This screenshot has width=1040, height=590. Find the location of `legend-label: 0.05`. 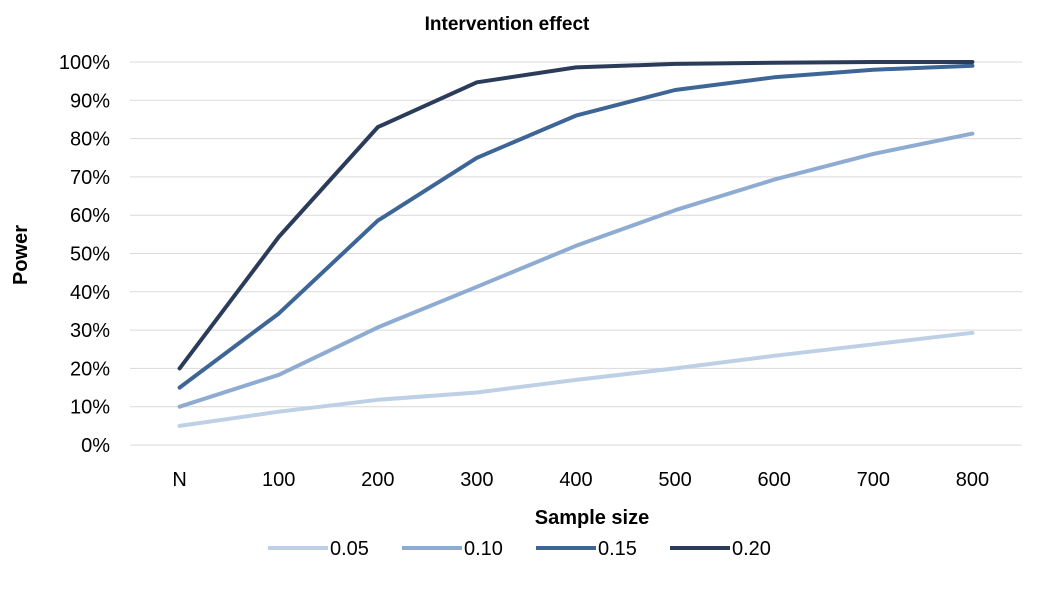

legend-label: 0.05 is located at coordinates (349, 549).